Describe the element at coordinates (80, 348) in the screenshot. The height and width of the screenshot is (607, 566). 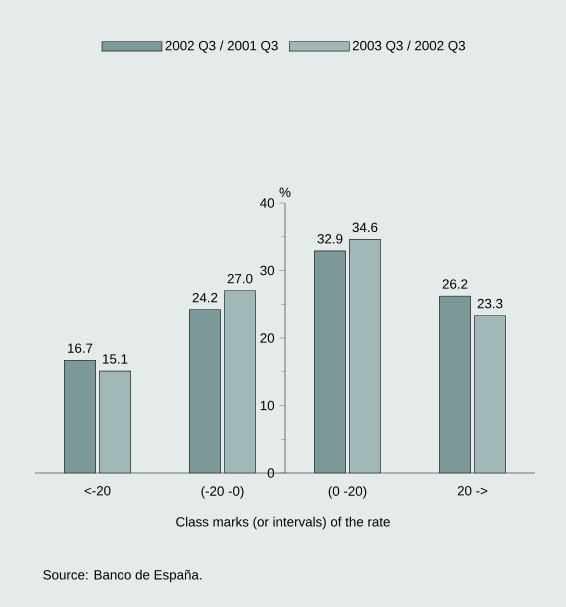
I see `data-label: 16.7` at that location.